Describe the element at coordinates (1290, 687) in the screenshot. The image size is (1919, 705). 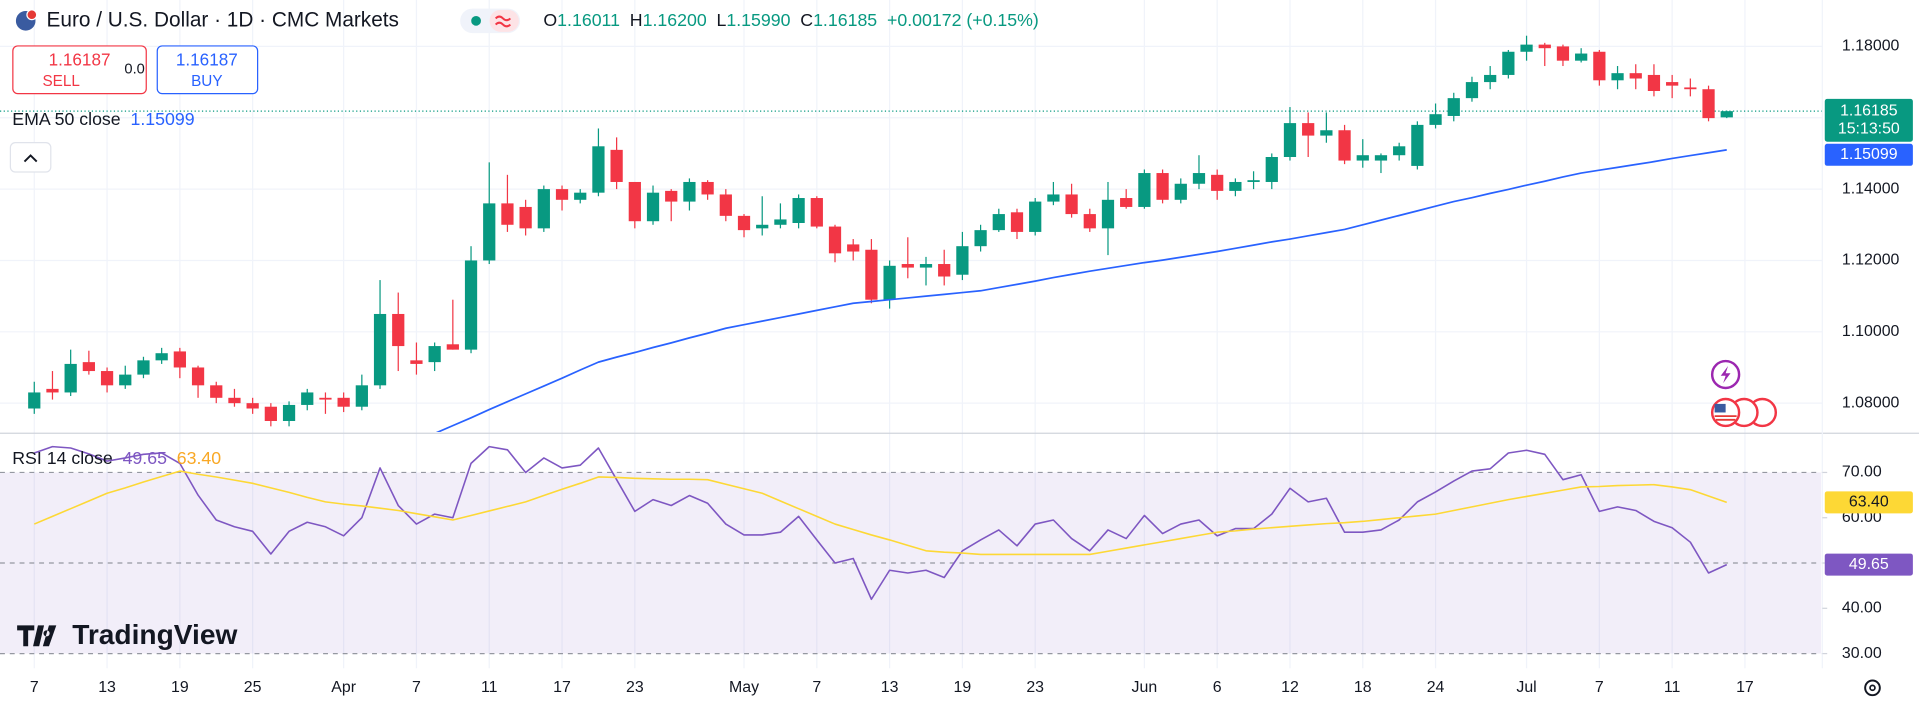
I see `x-tick-label: 12` at that location.